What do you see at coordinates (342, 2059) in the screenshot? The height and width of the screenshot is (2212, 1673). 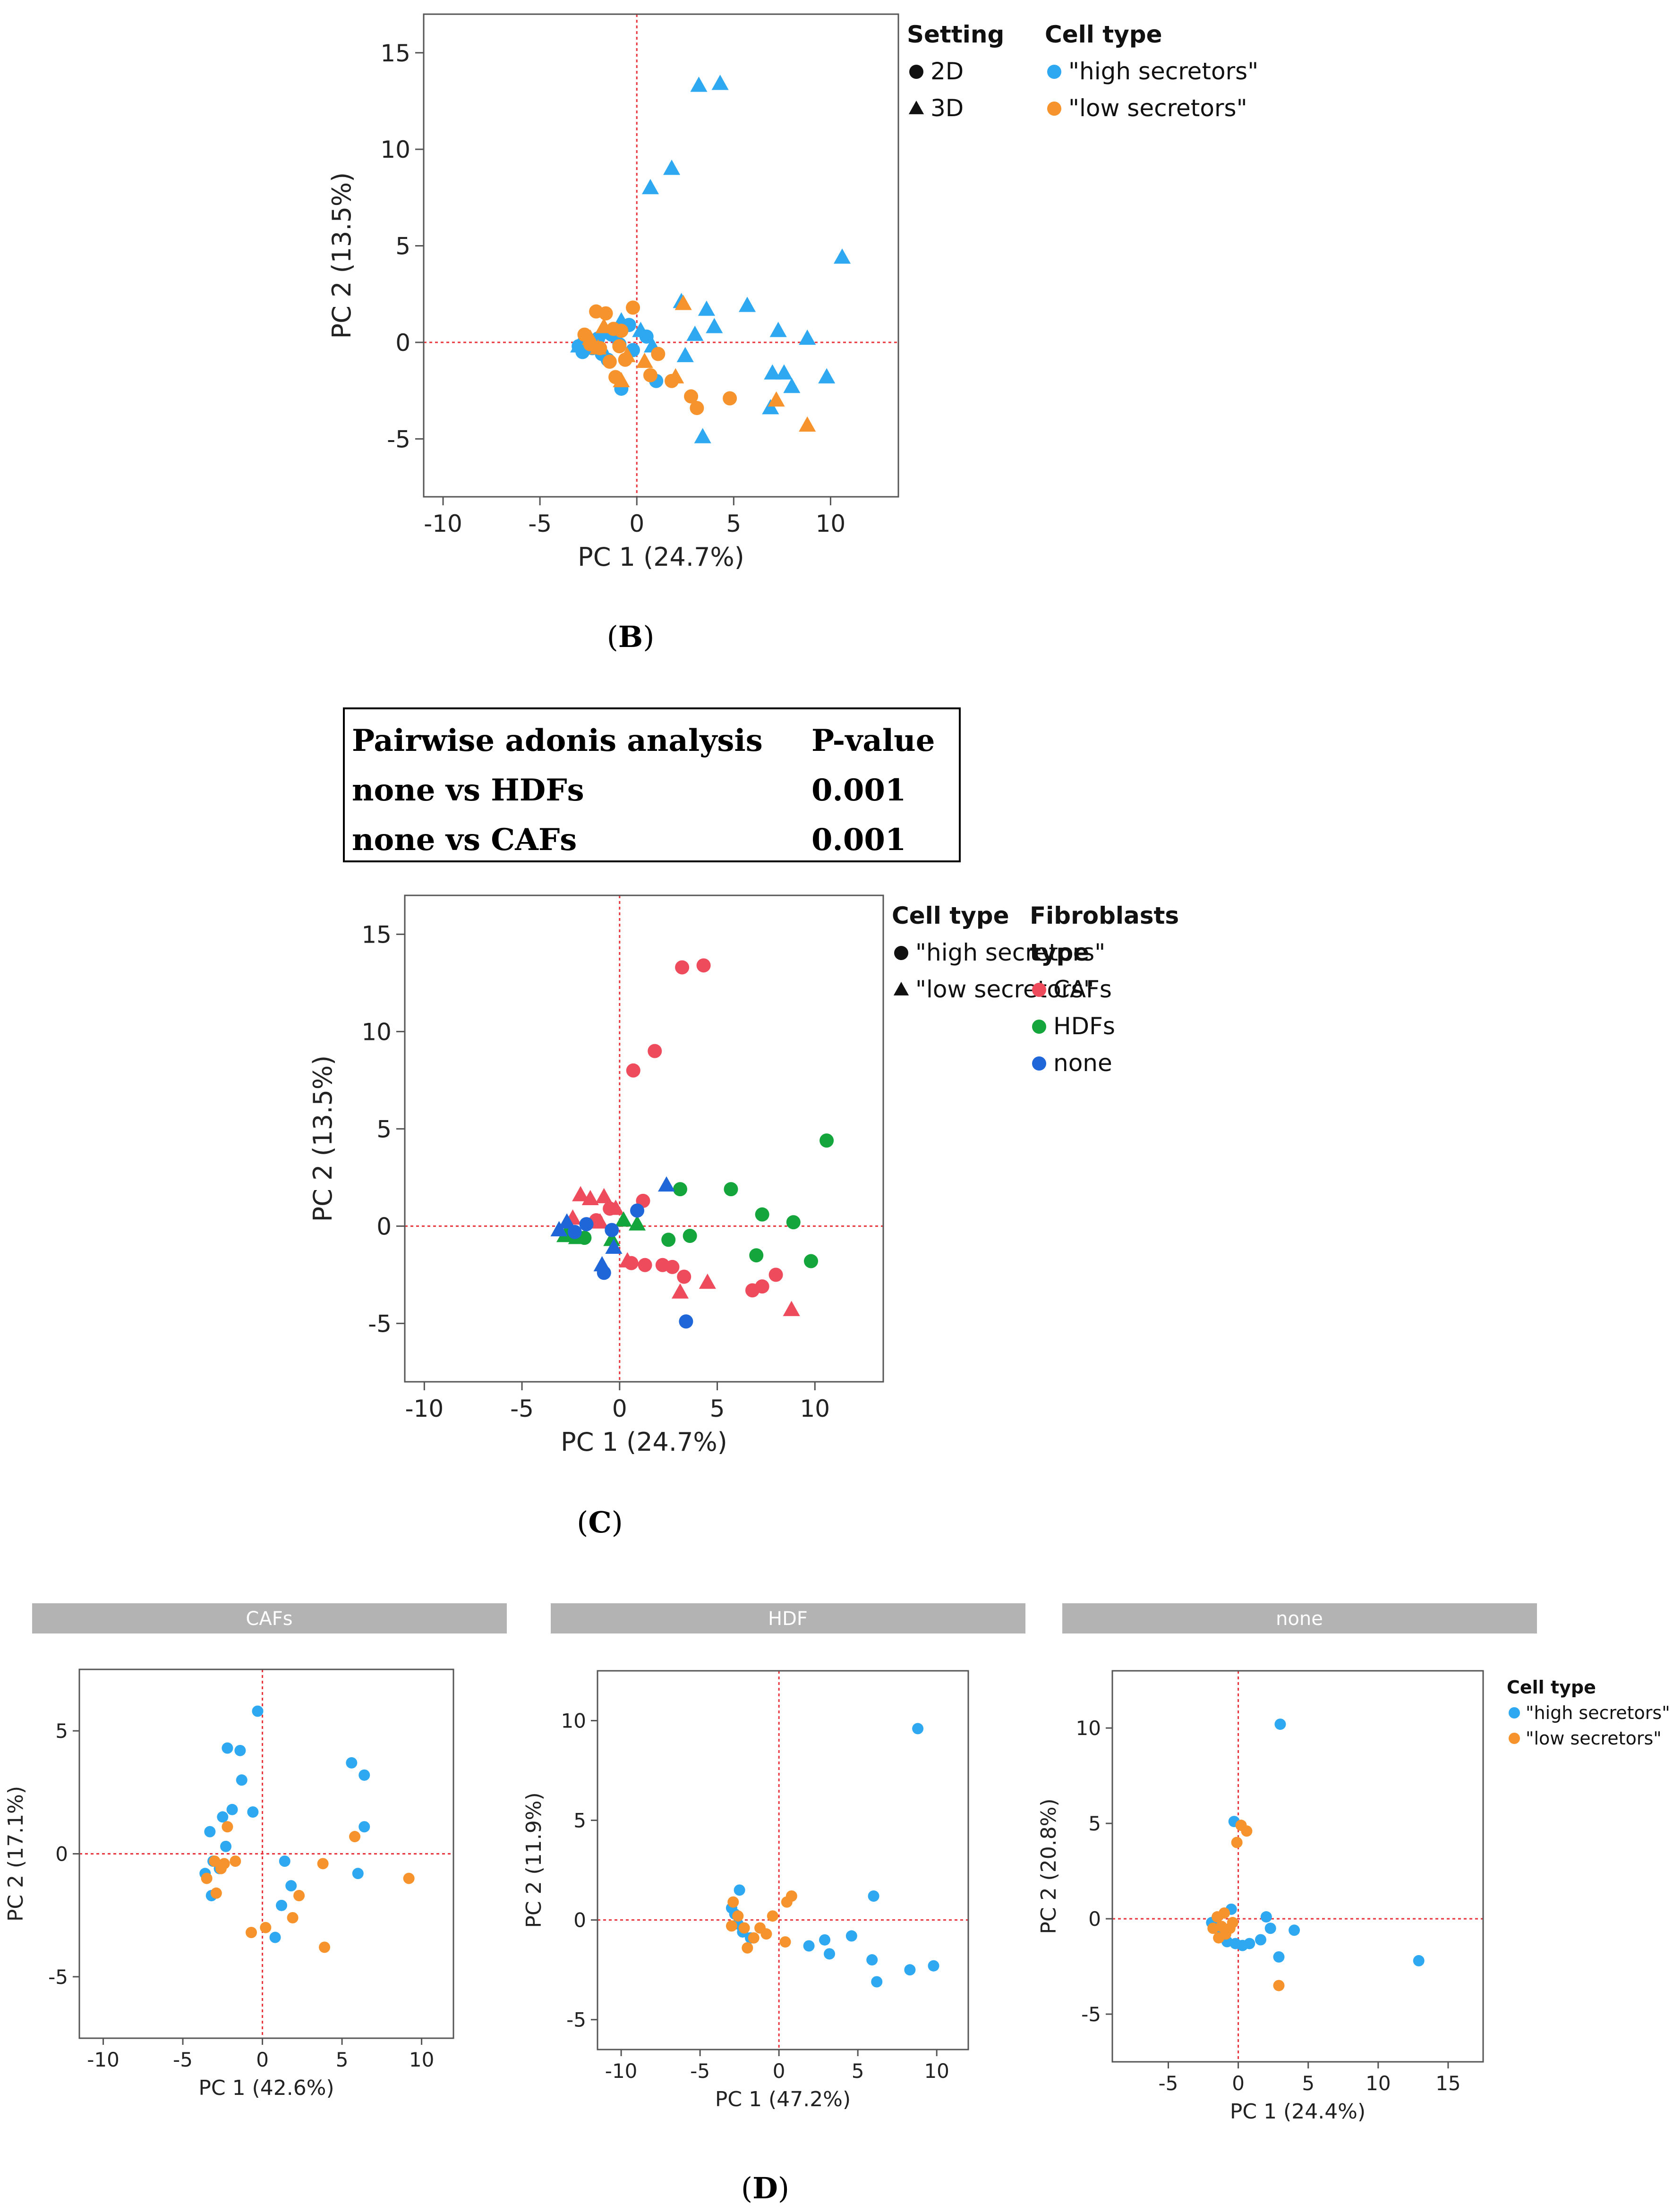 I see `x-tick-label: 5` at bounding box center [342, 2059].